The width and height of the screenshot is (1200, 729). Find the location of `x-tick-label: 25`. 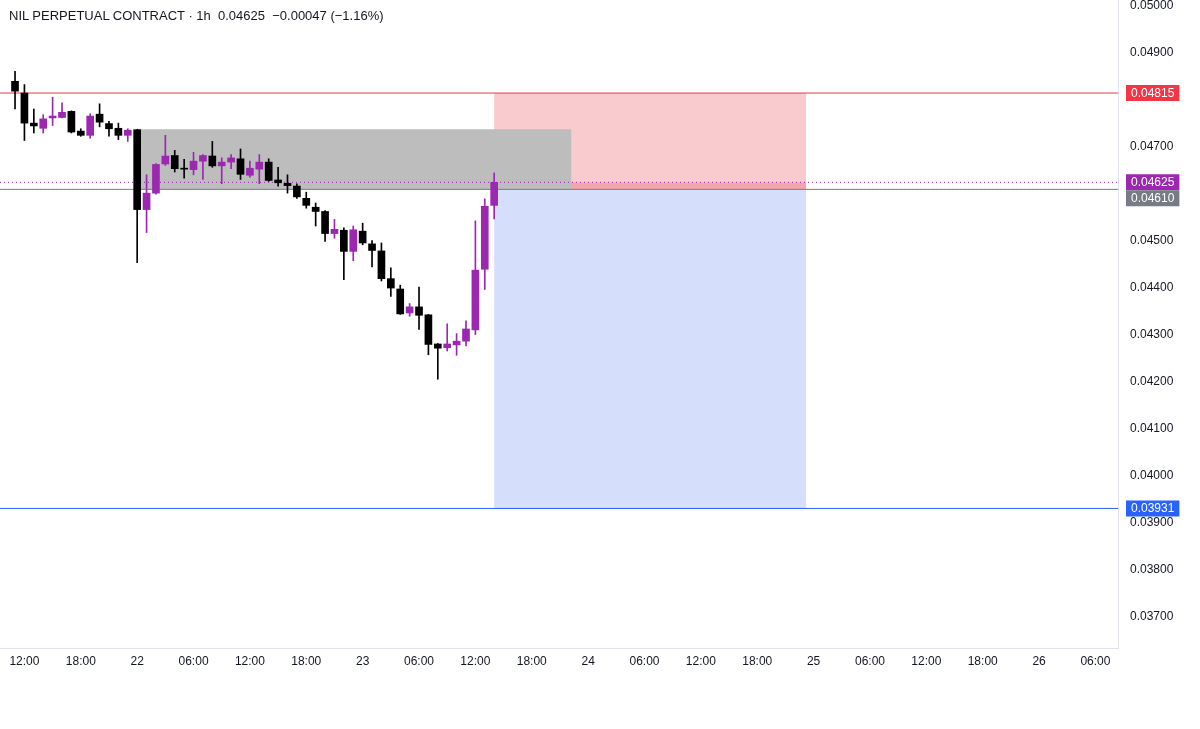

x-tick-label: 25 is located at coordinates (813, 660).